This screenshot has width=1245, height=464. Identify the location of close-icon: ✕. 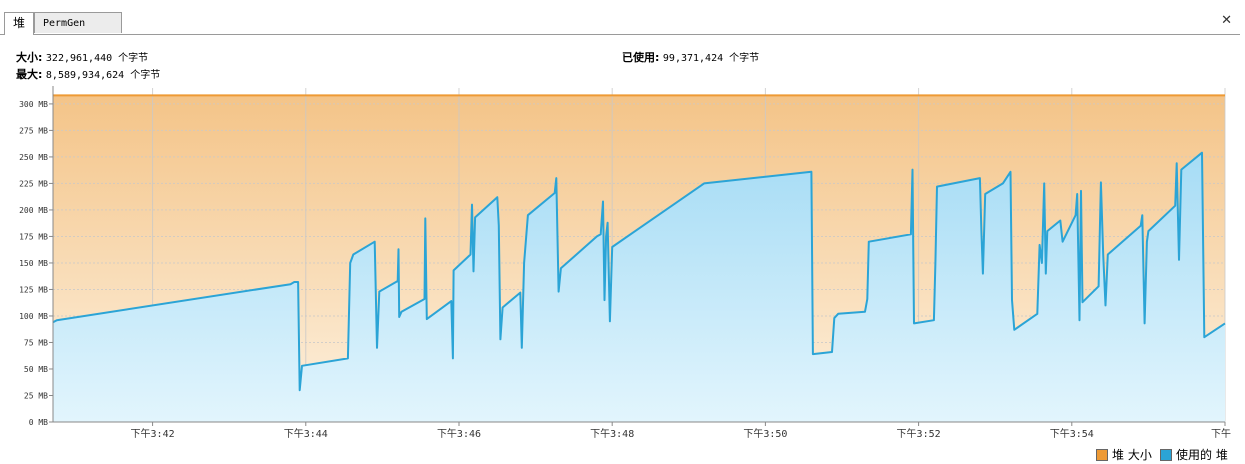
(1226, 20).